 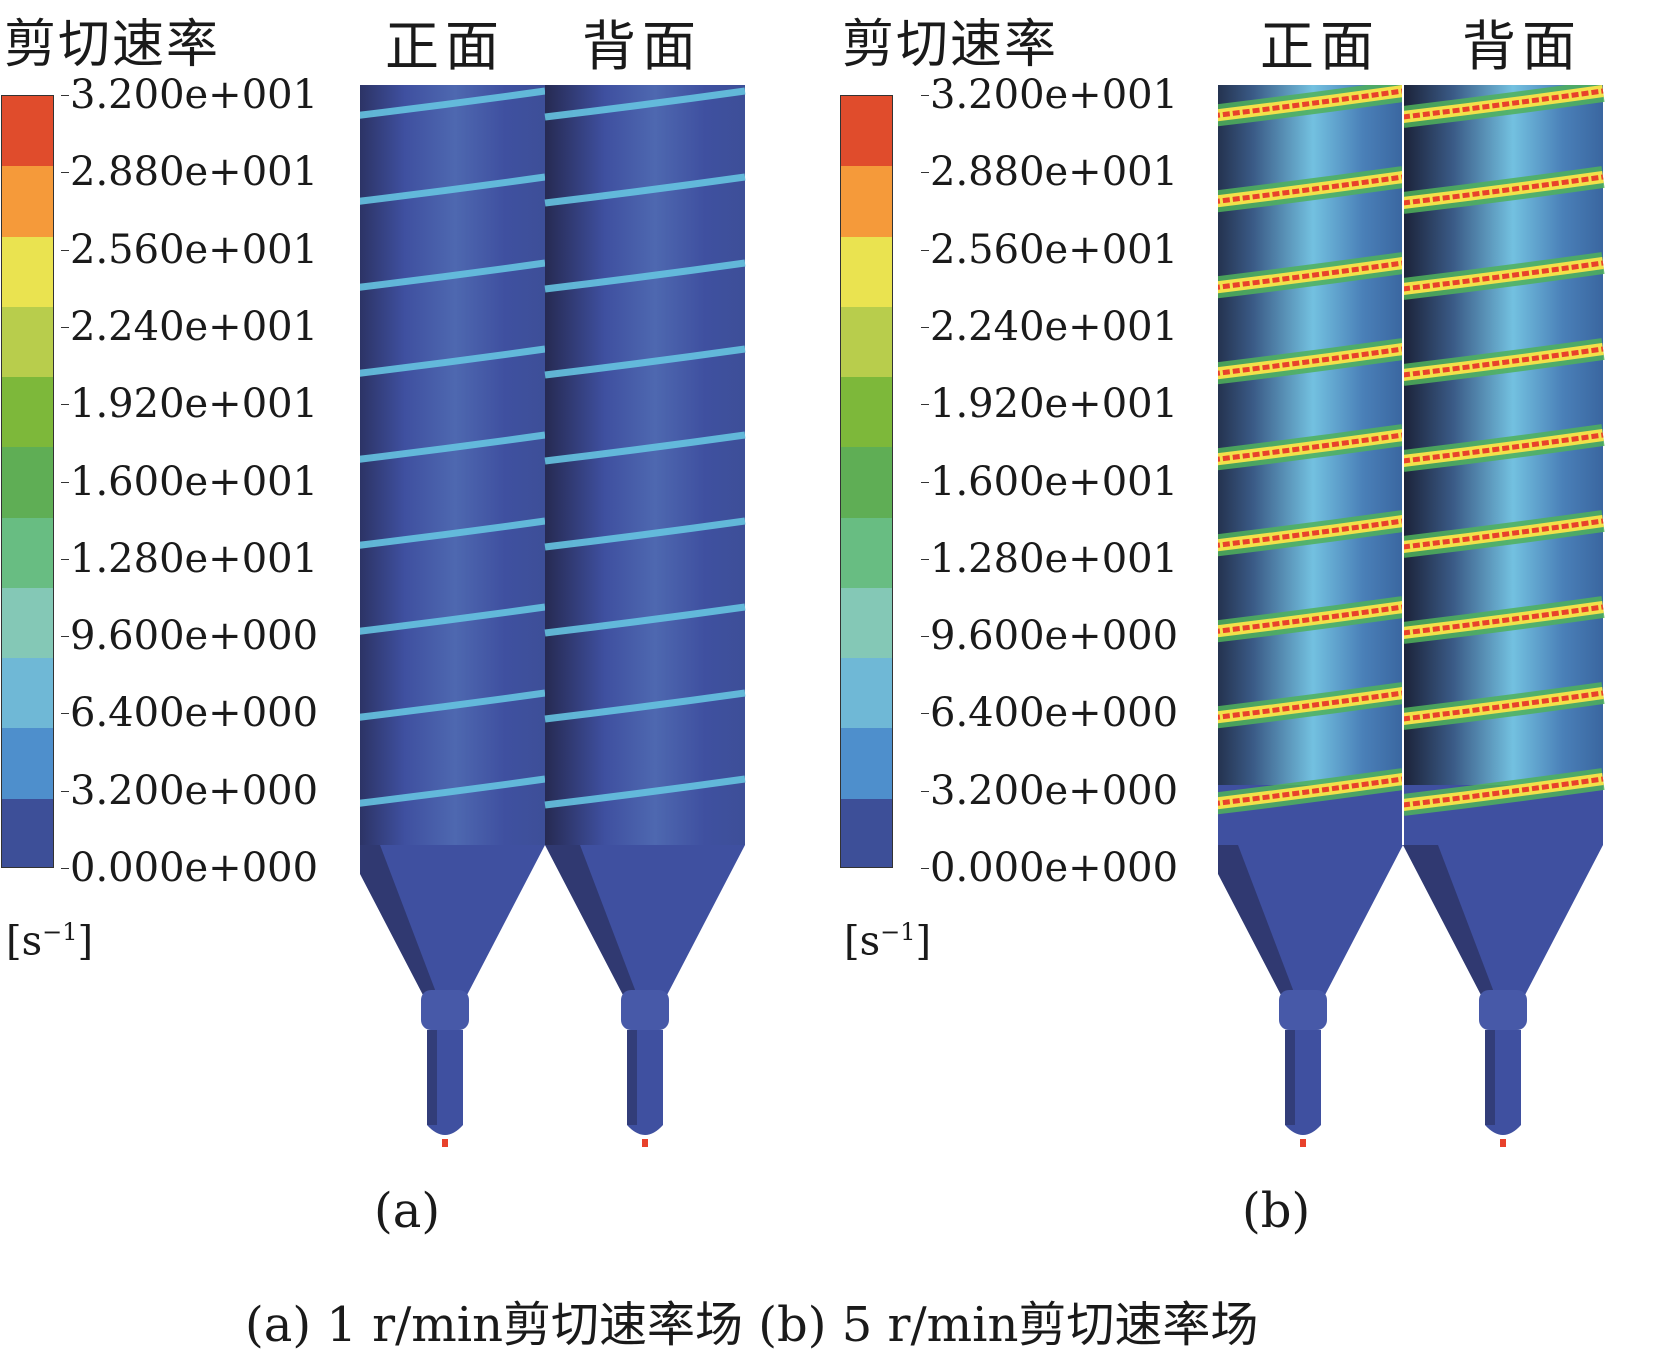 I want to click on colorbar-tick-label: 0.000e+000, so click(x=1049, y=868).